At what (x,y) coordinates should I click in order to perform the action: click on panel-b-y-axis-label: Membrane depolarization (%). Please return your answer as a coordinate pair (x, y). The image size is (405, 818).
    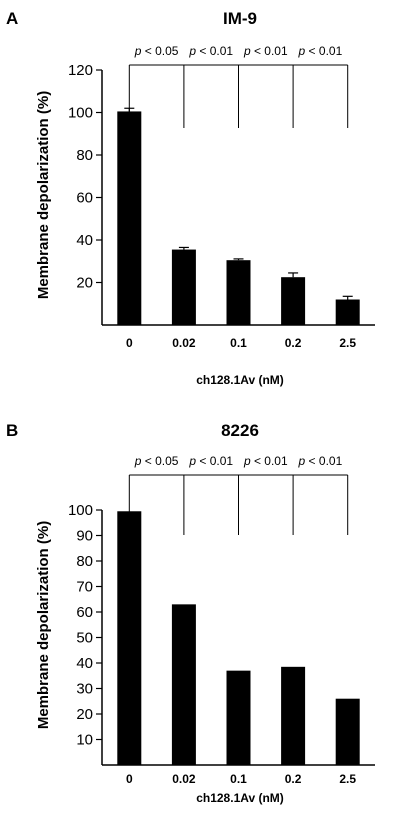
    Looking at the image, I should click on (43, 625).